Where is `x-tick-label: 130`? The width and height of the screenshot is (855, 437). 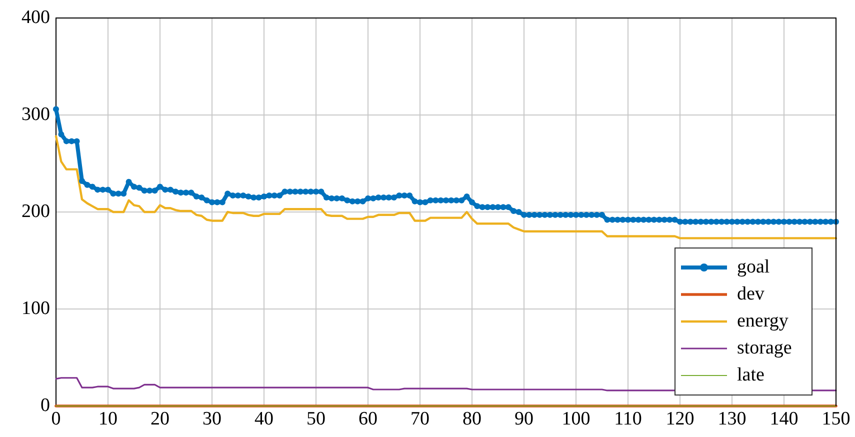 x-tick-label: 130 is located at coordinates (732, 419).